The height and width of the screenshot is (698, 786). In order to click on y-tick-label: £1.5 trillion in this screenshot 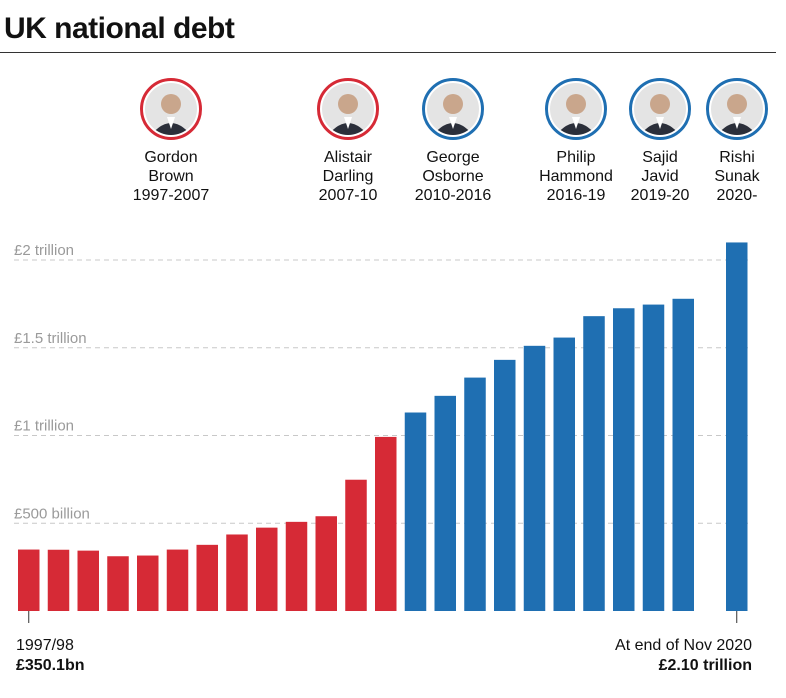, I will do `click(50, 338)`.